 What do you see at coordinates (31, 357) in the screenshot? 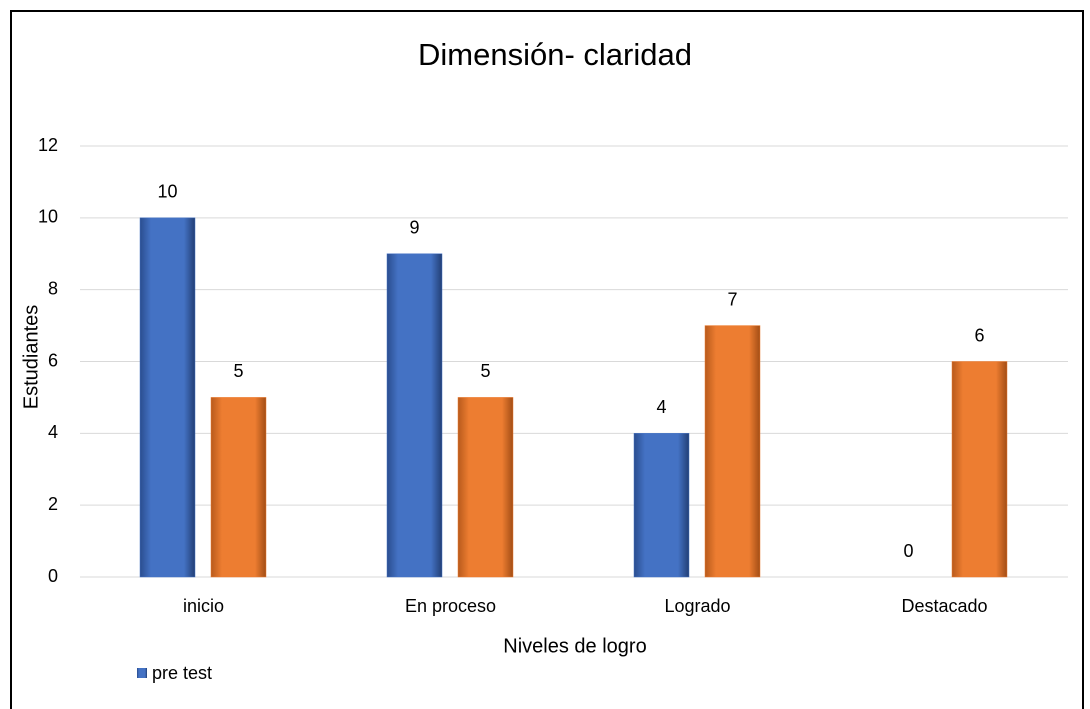
I see `y-axis-label: Estudiantes` at bounding box center [31, 357].